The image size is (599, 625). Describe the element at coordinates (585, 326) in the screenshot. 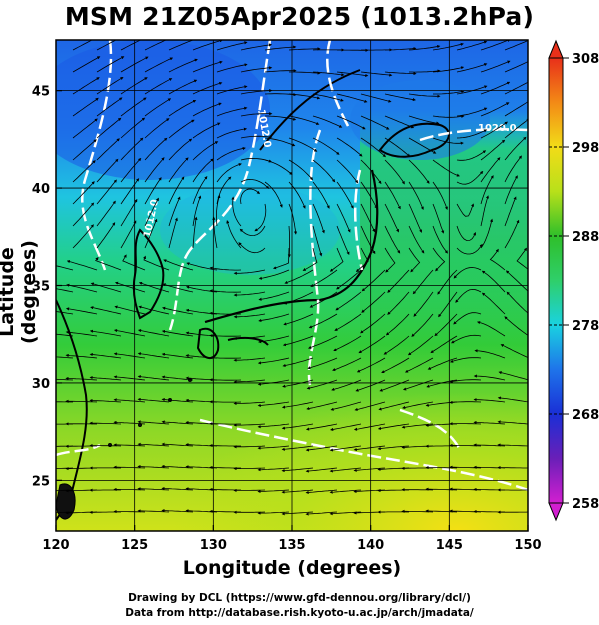

I see `colorbar-tick-label: 278` at that location.